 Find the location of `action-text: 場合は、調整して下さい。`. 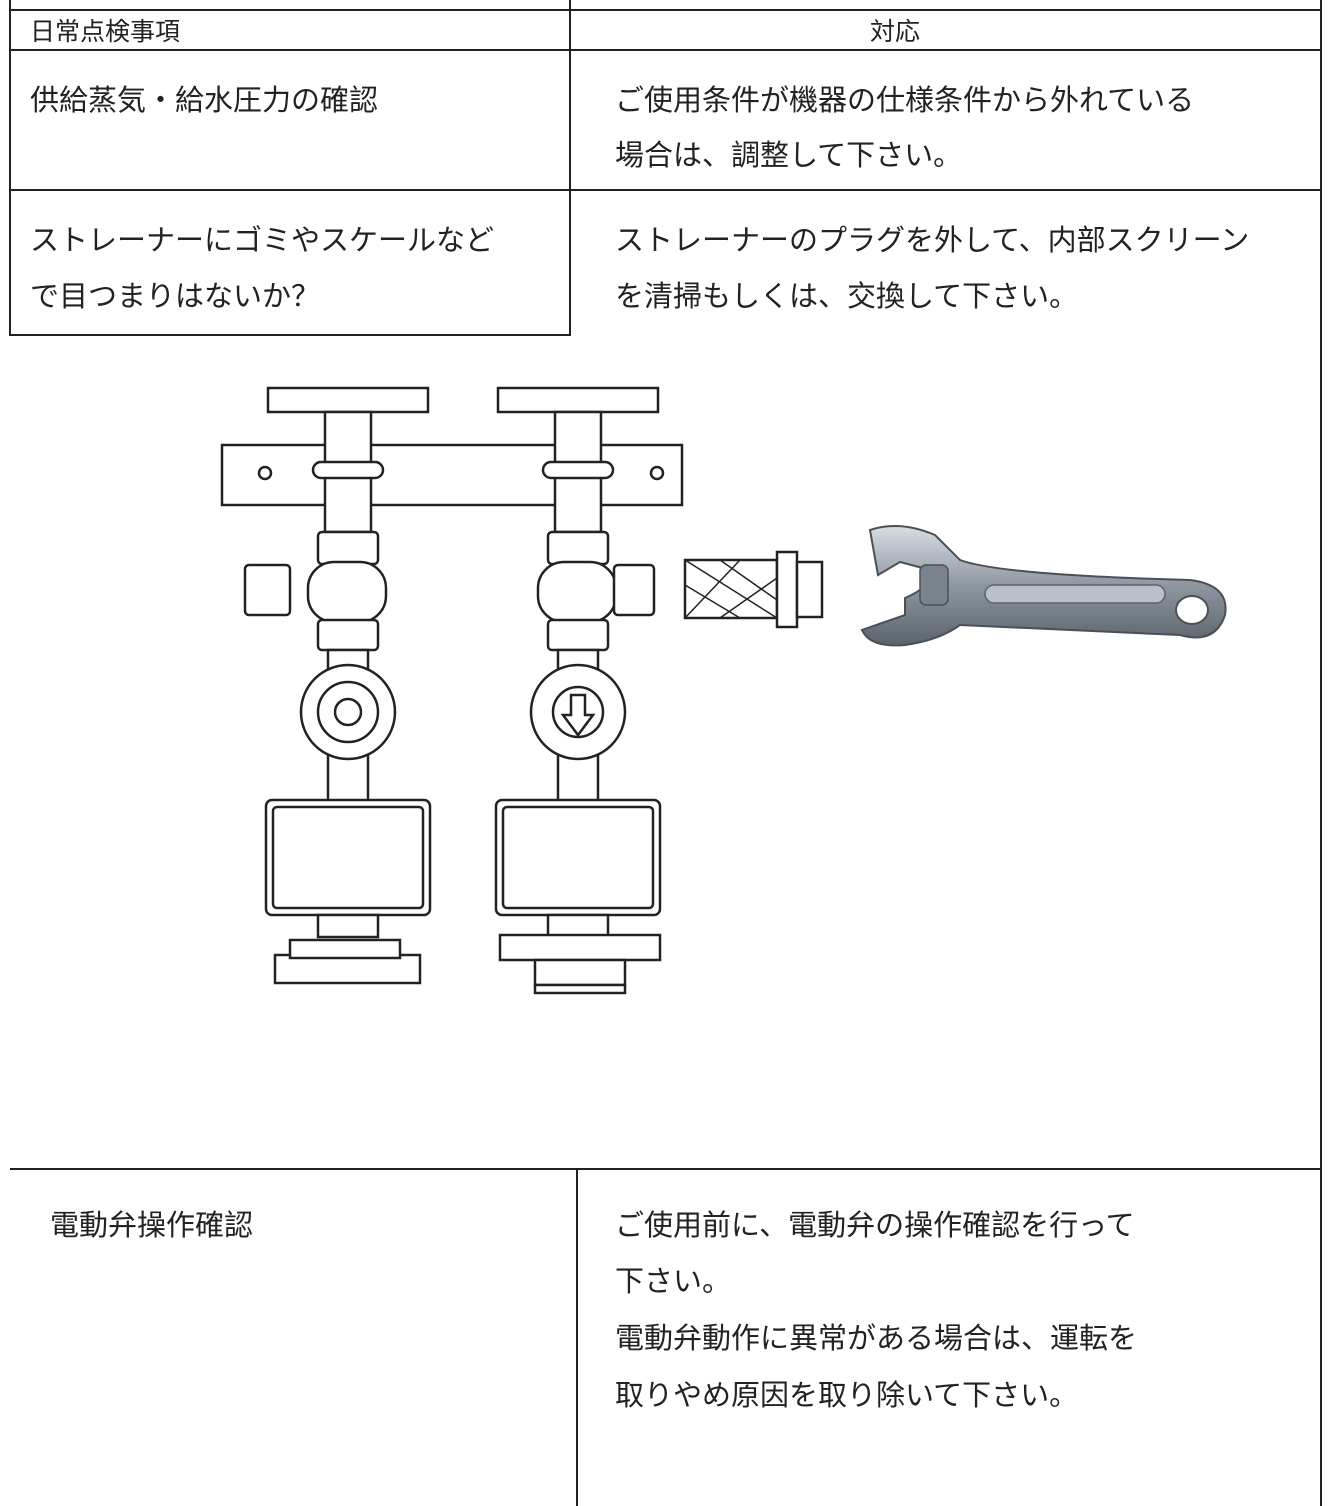

action-text: 場合は、調整して下さい。 is located at coordinates (789, 155).